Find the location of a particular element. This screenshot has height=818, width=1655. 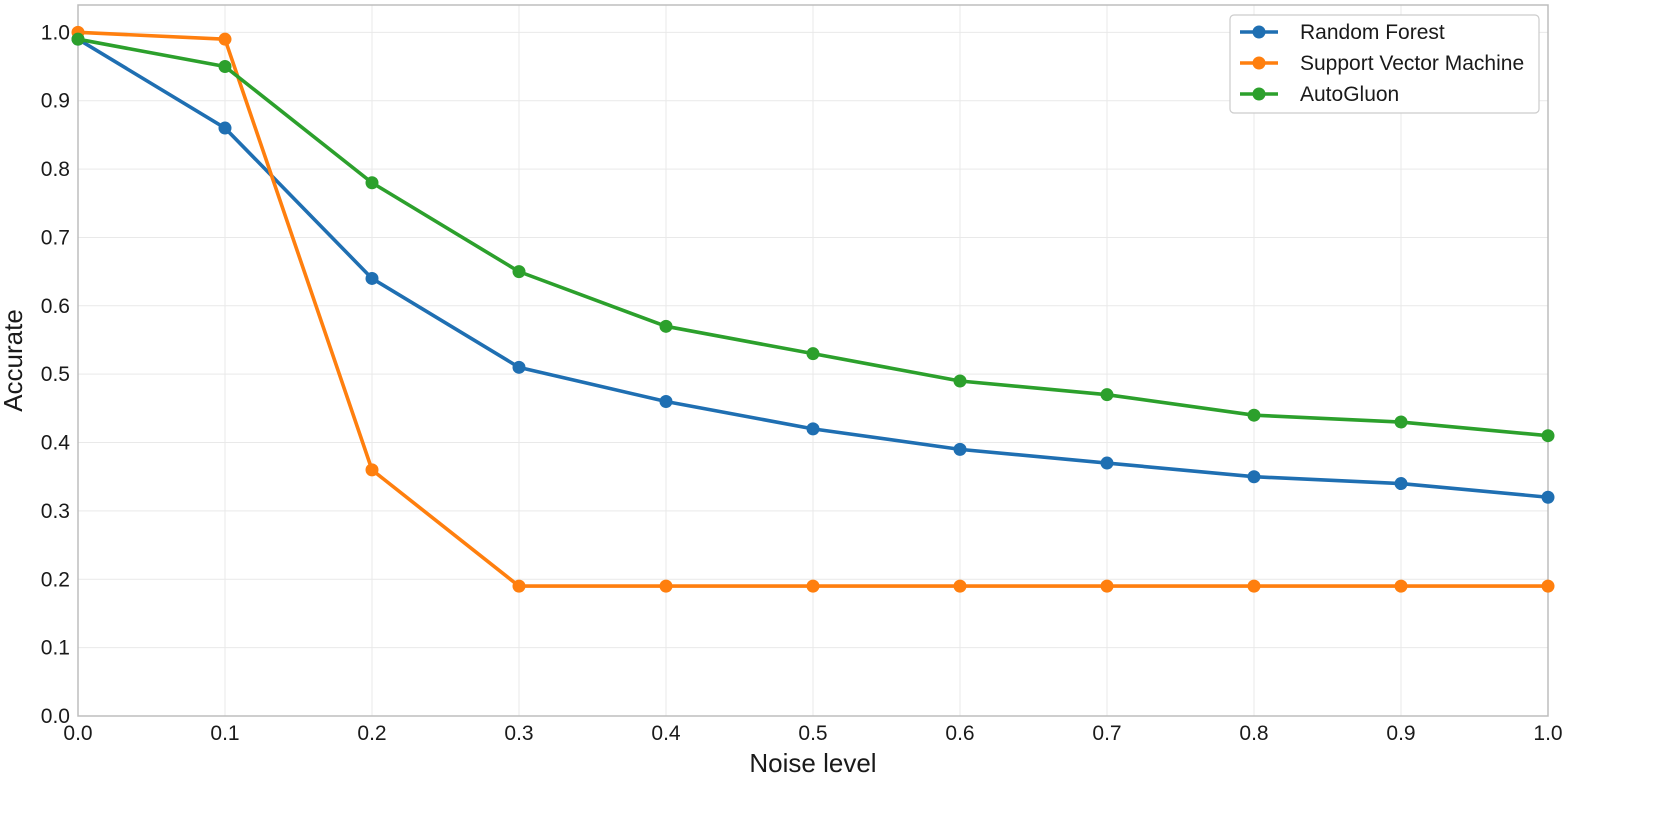

legend-item: AutoGluon is located at coordinates (1319, 94).